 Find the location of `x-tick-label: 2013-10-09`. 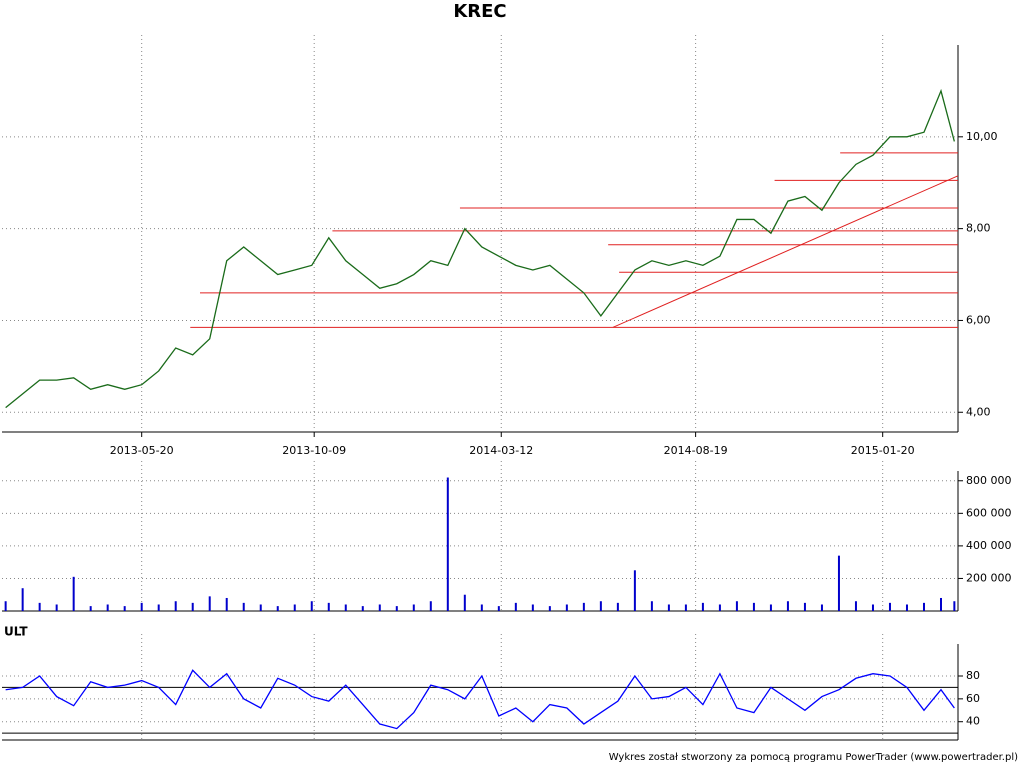

x-tick-label: 2013-10-09 is located at coordinates (314, 450).